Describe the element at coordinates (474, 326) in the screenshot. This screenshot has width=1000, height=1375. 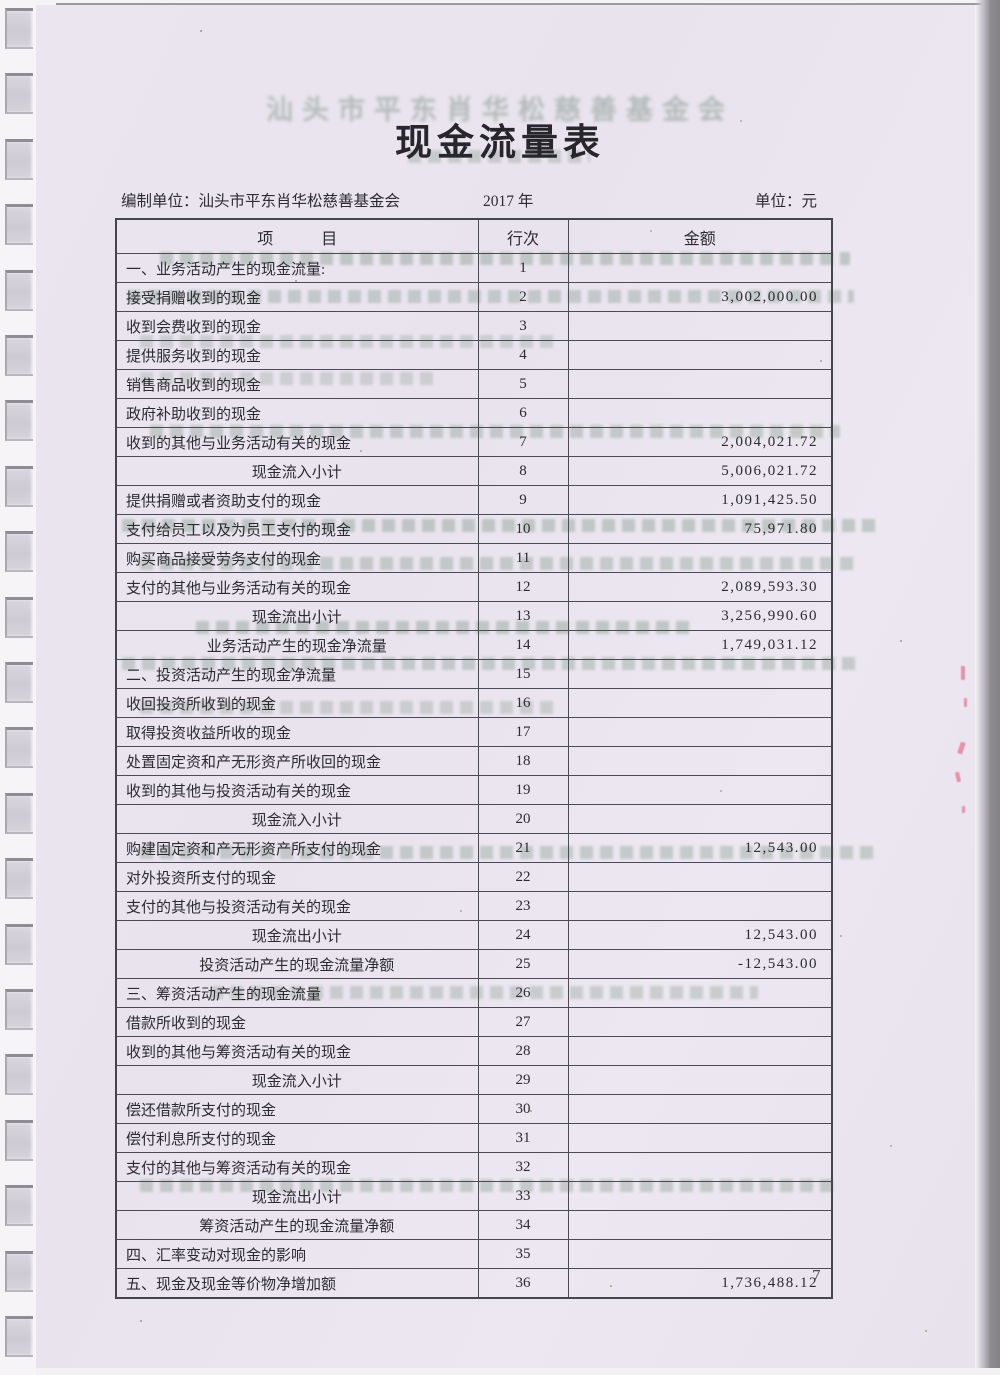
I see `table-row: 收到会费收到的现金 3` at that location.